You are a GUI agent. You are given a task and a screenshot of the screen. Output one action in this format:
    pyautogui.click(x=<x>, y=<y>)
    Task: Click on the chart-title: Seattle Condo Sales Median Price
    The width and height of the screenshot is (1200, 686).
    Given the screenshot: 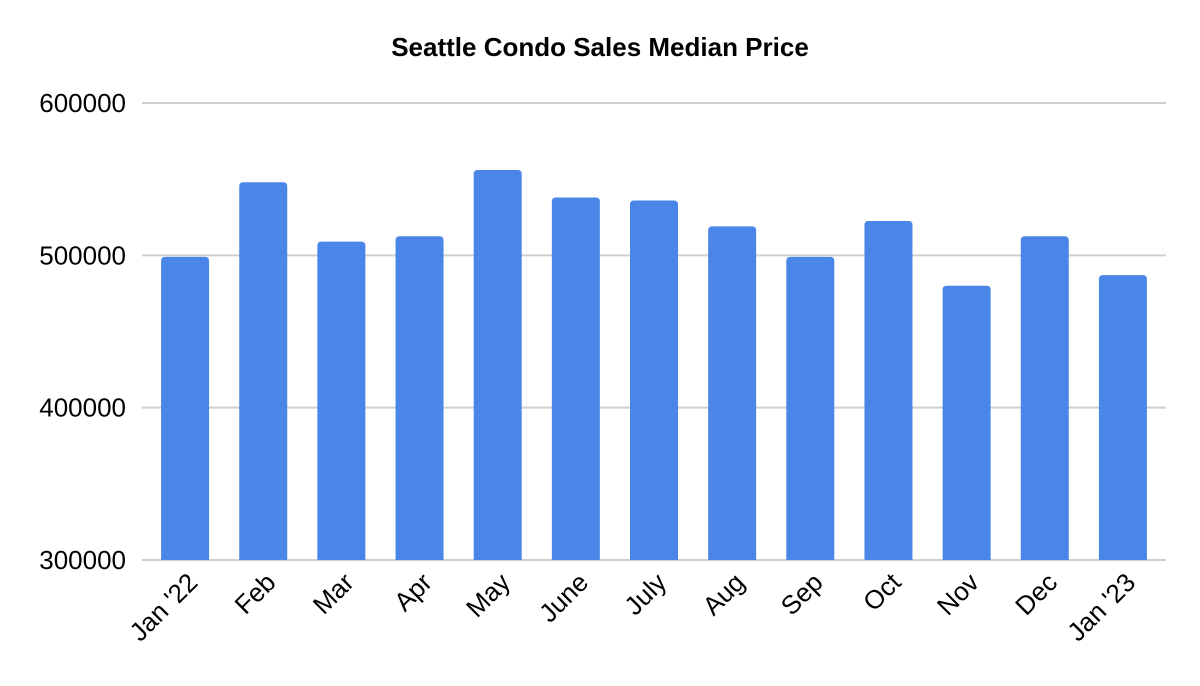 What is the action you would take?
    pyautogui.click(x=600, y=47)
    